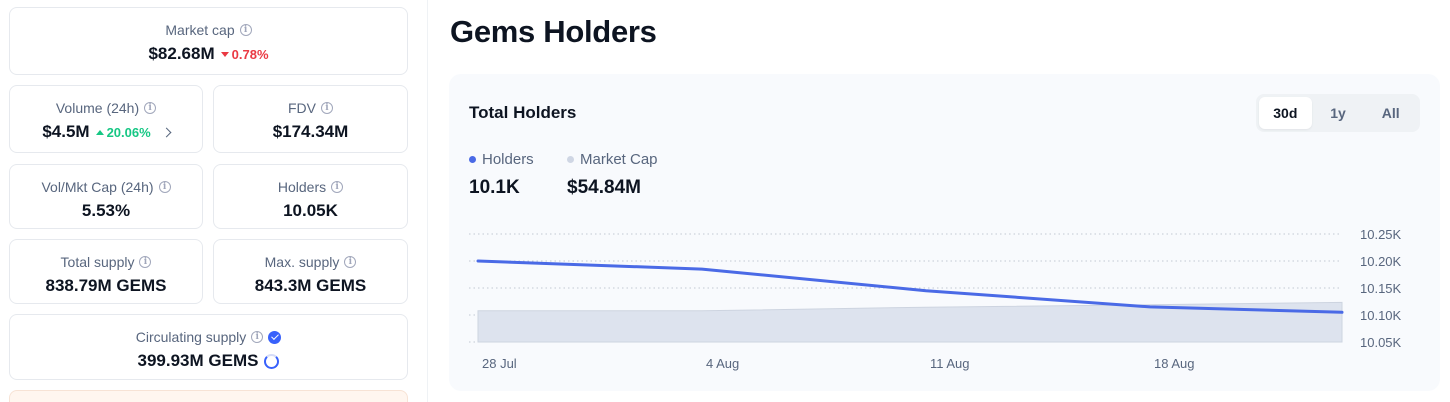 Image resolution: width=1450 pixels, height=402 pixels. I want to click on caret-down-icon, so click(224, 54).